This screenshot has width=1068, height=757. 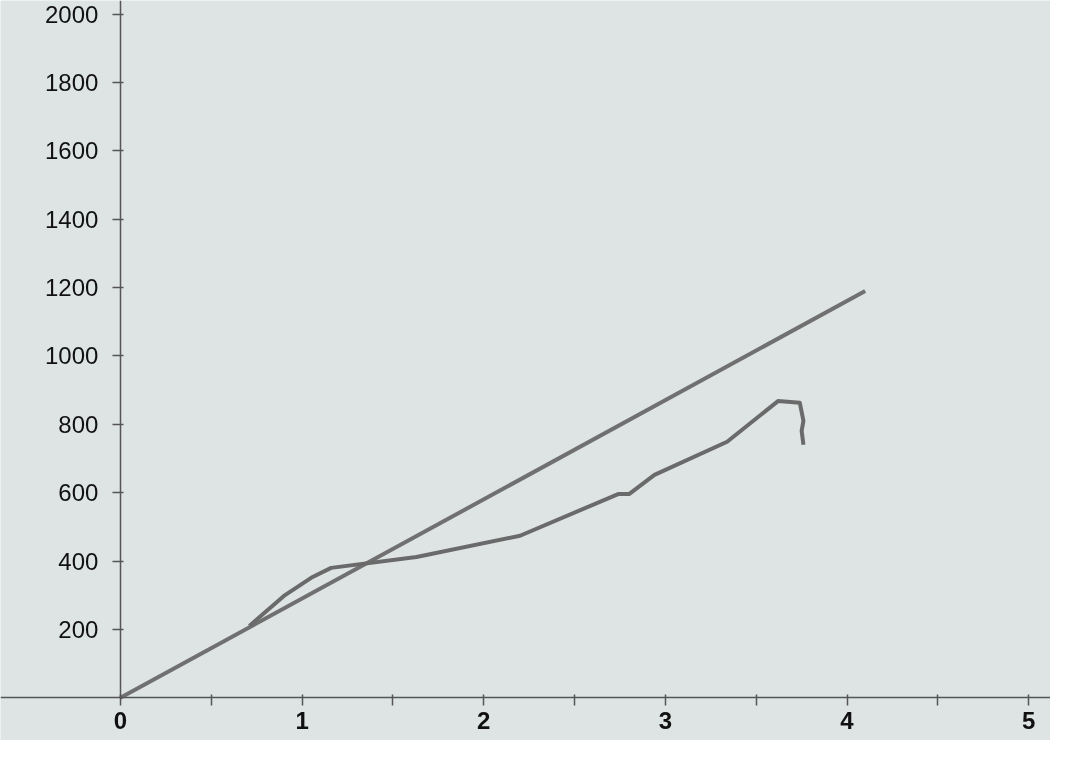 I want to click on y-tick-label: 1000, so click(x=72, y=356).